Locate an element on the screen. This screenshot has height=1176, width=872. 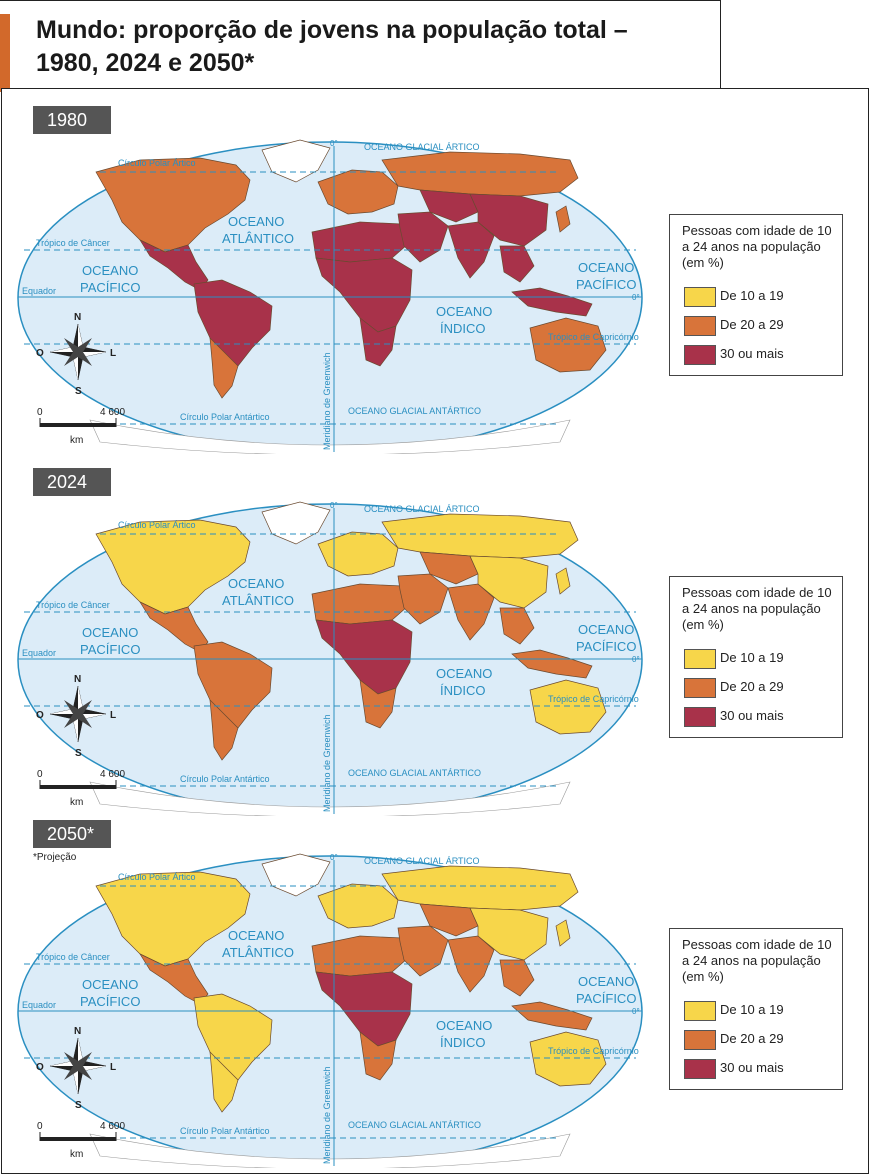
label-zero-right: 0° is located at coordinates (636, 659).